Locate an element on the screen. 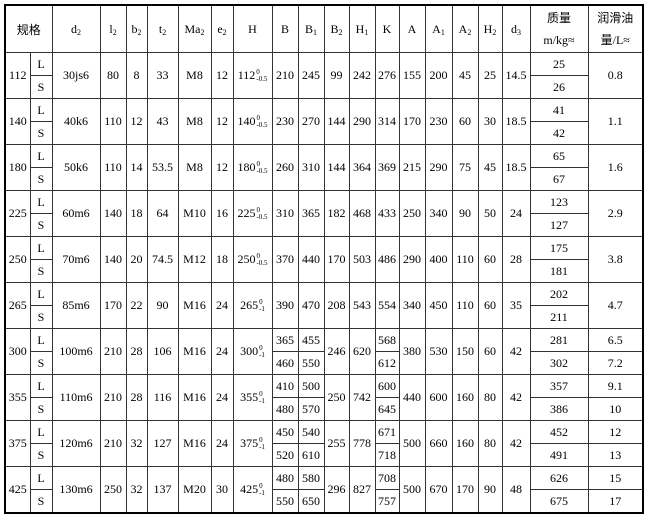 The height and width of the screenshot is (525, 650). b-cell: 460 is located at coordinates (285, 363).